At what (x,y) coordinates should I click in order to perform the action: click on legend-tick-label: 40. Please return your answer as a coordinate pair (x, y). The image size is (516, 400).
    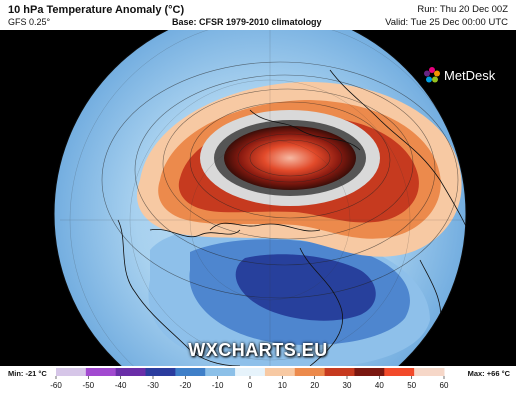
    Looking at the image, I should click on (379, 385).